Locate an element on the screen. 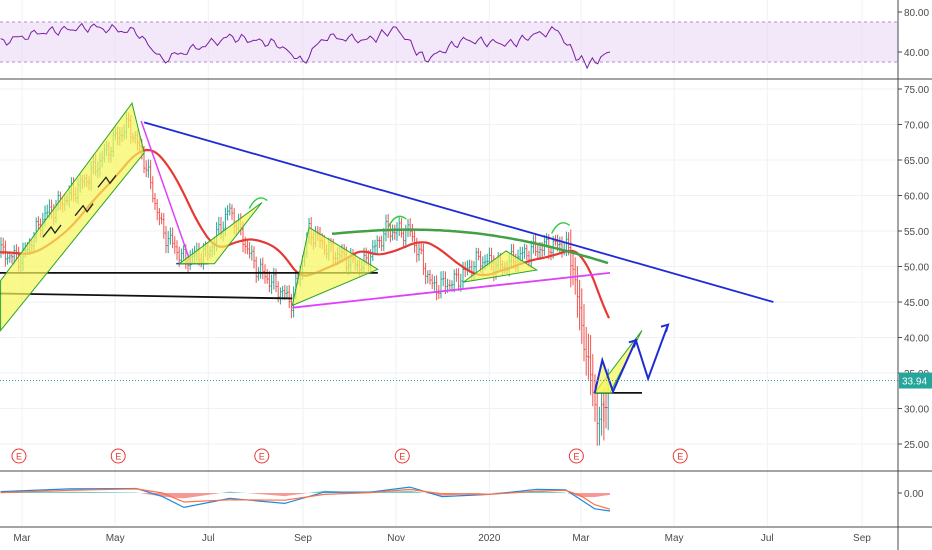 Image resolution: width=932 pixels, height=550 pixels. pattern-channel is located at coordinates (72, 217).